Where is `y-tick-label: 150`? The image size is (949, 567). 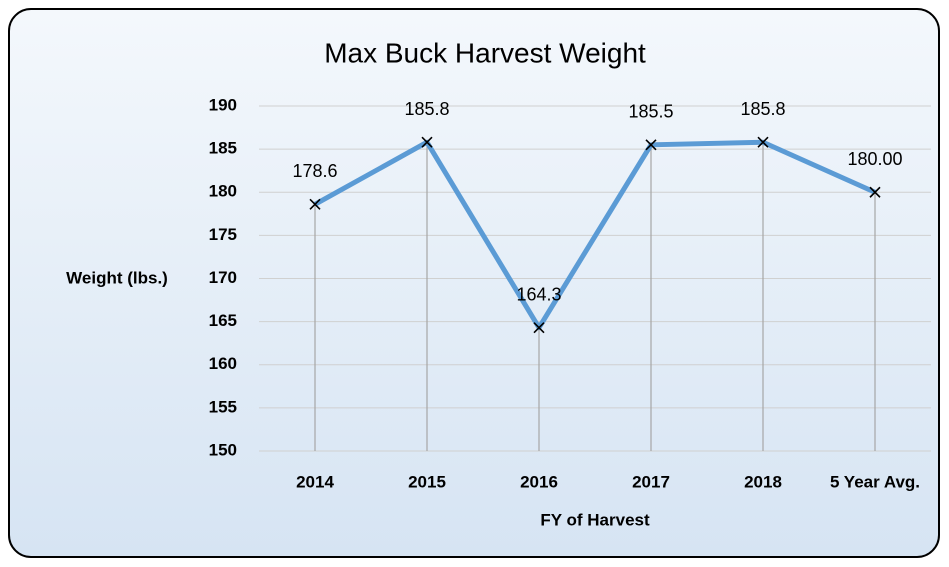 y-tick-label: 150 is located at coordinates (223, 449).